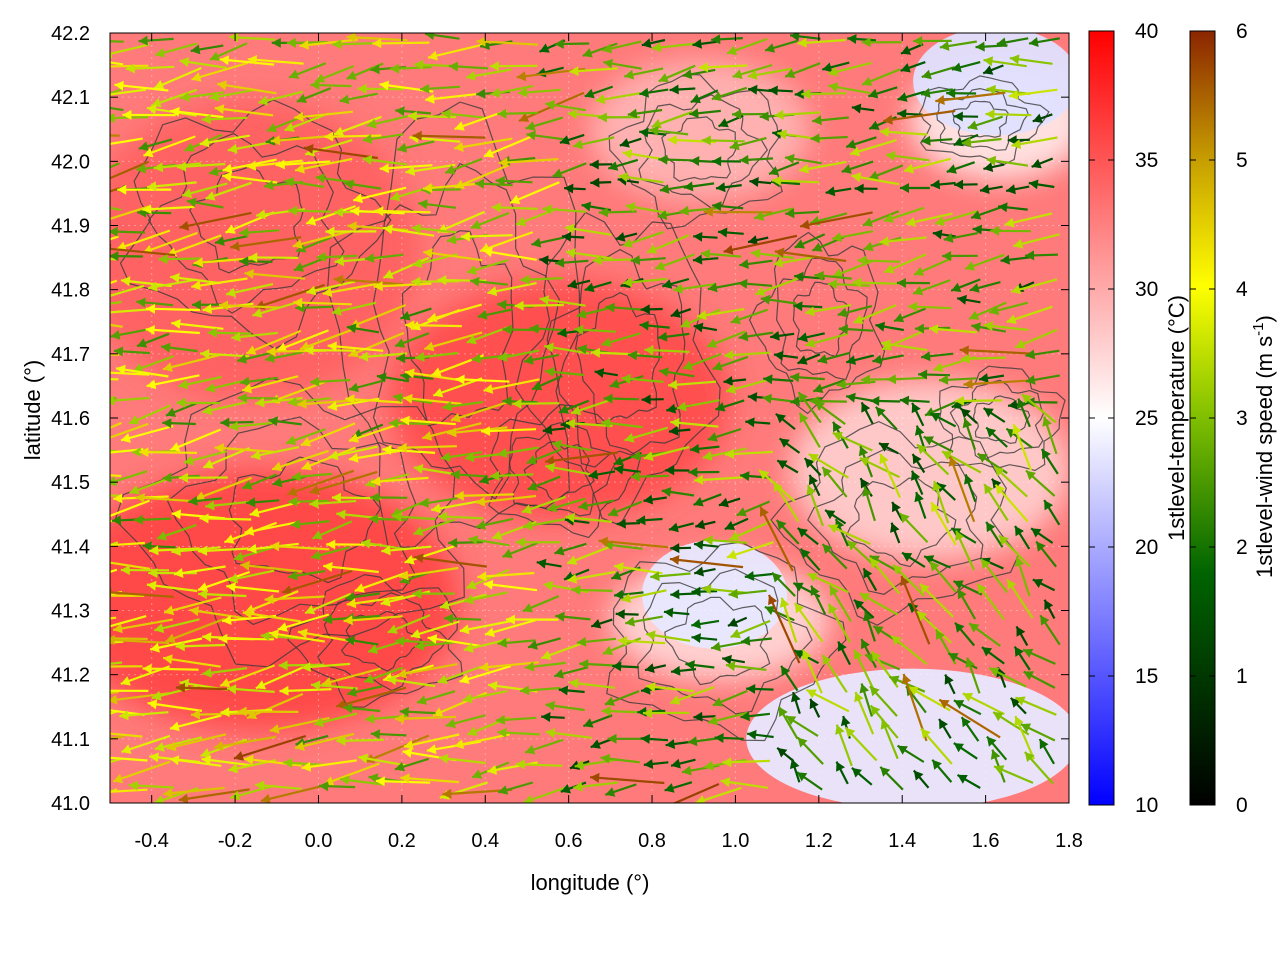 The height and width of the screenshot is (965, 1280). What do you see at coordinates (402, 841) in the screenshot?
I see `x-tick-label: 0.2` at bounding box center [402, 841].